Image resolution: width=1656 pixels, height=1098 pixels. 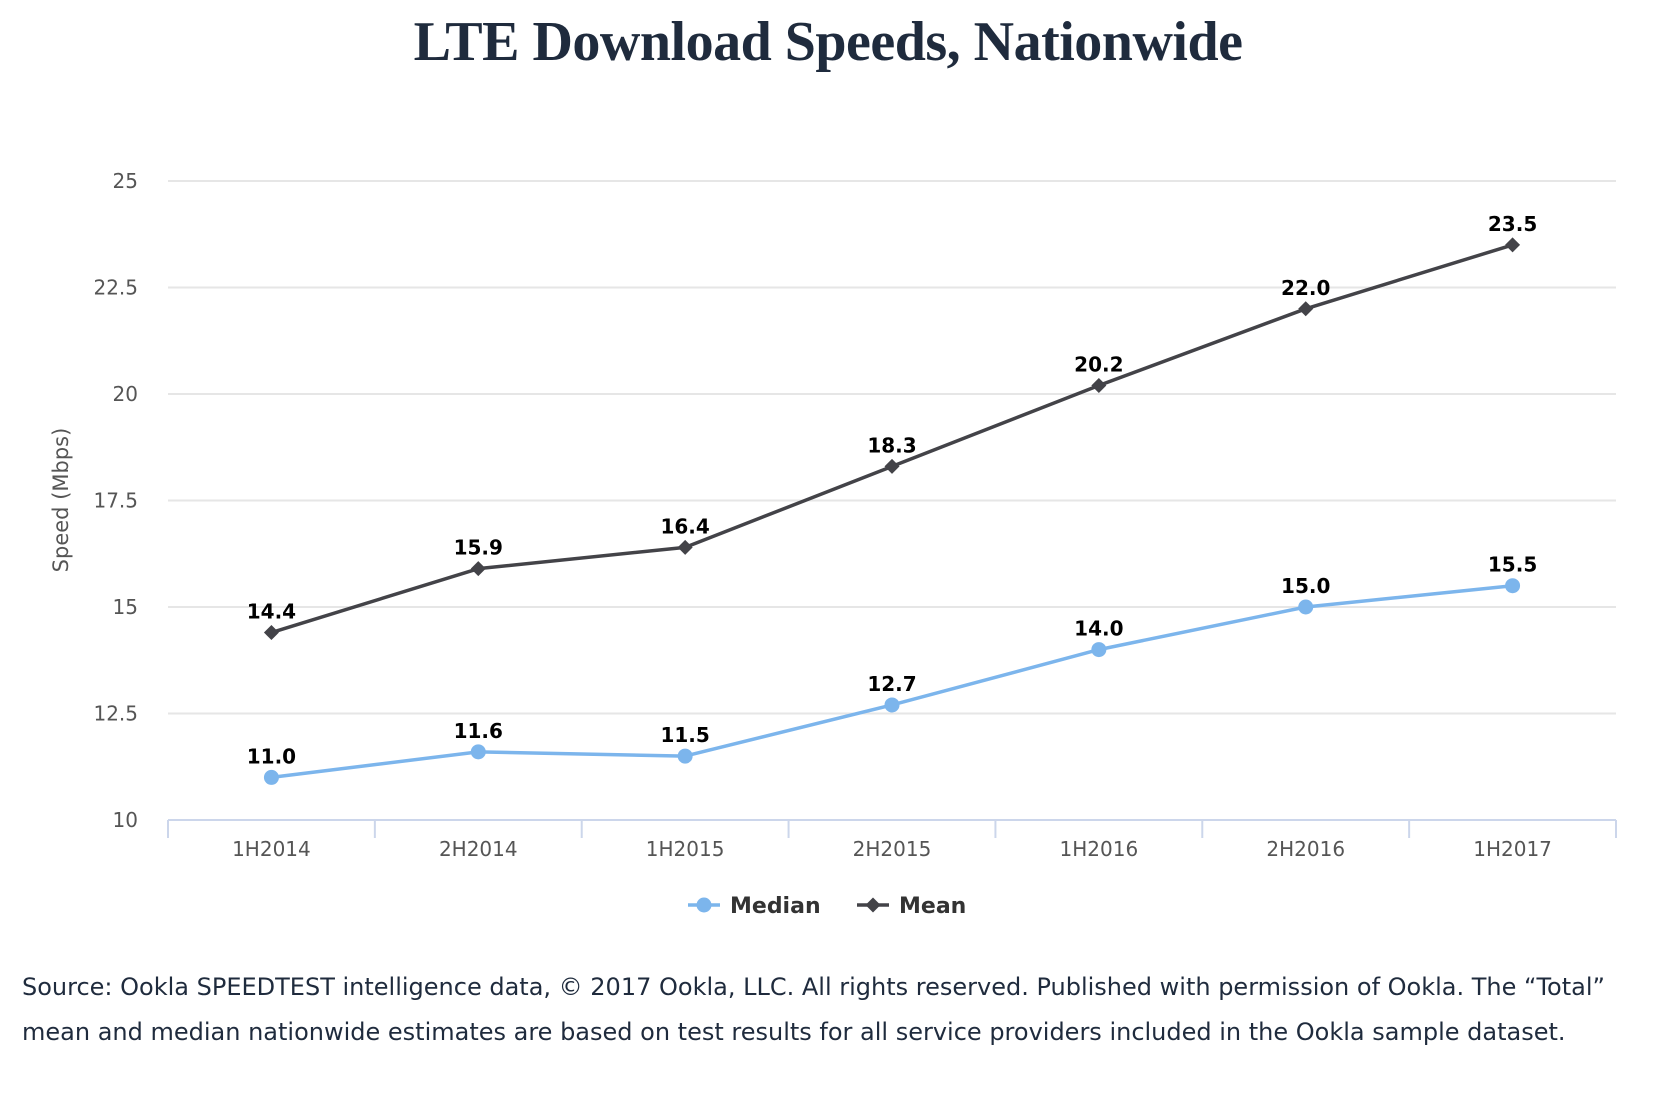 I want to click on x-tick-label: 1H2017, so click(x=1512, y=849).